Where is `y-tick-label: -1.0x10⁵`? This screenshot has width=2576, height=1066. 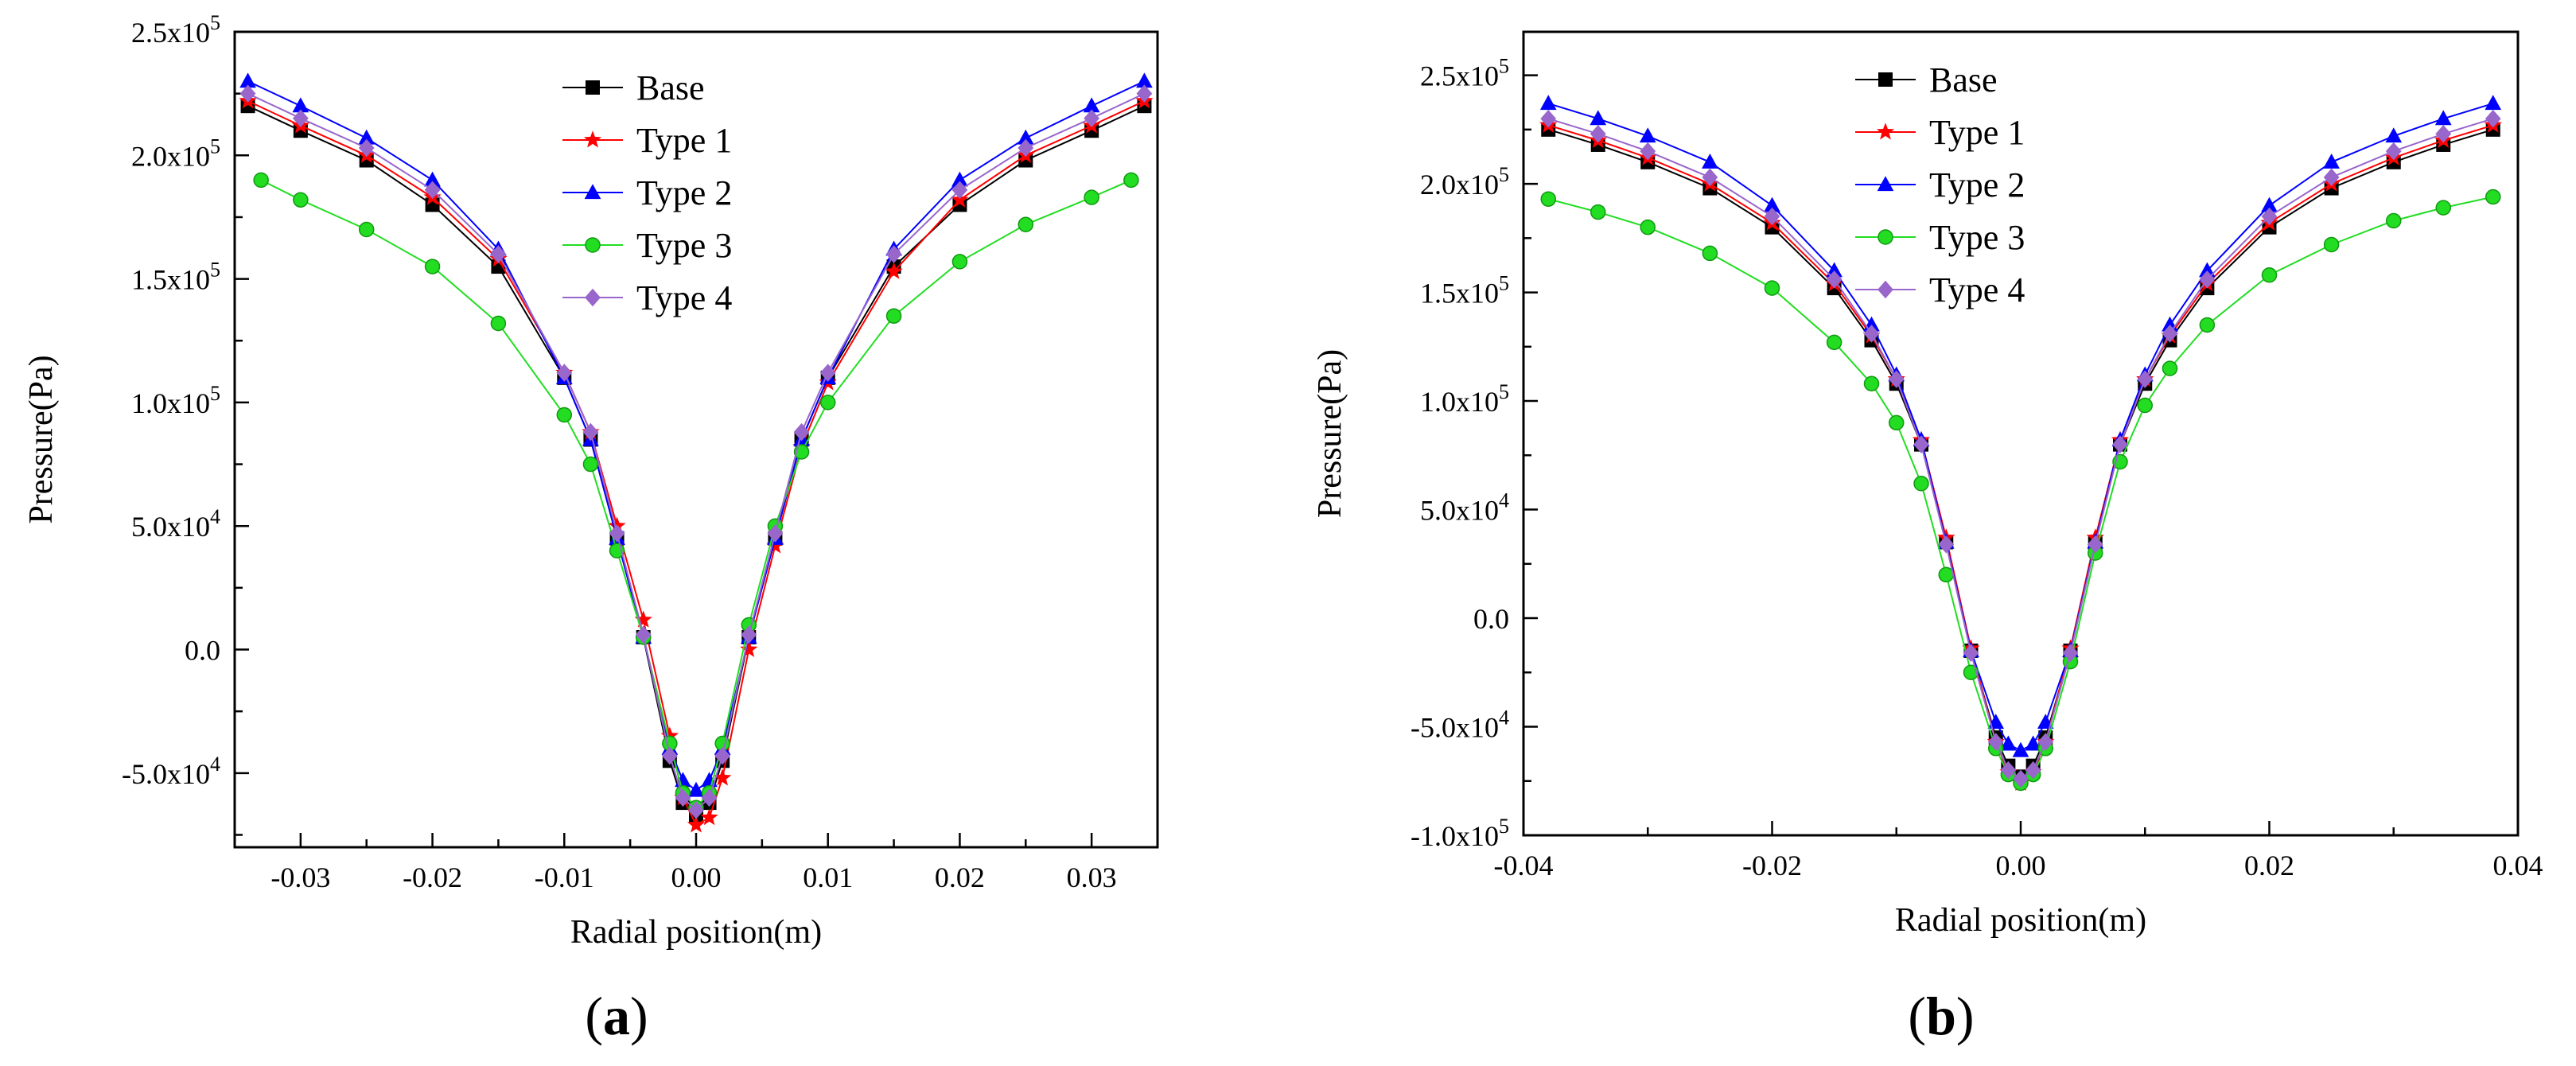 y-tick-label: -1.0x10⁵ is located at coordinates (1460, 833).